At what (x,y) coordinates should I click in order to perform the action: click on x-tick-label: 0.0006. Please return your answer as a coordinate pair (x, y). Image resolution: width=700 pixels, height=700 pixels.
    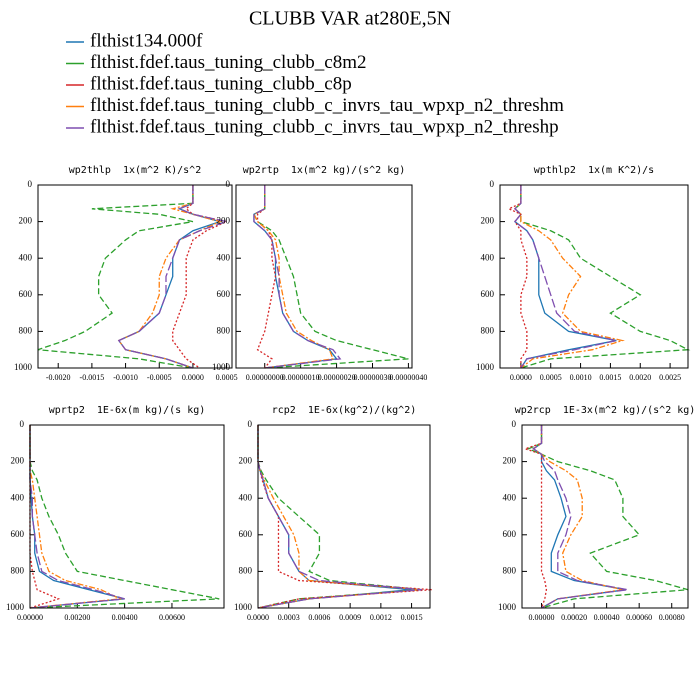
    Looking at the image, I should click on (319, 617).